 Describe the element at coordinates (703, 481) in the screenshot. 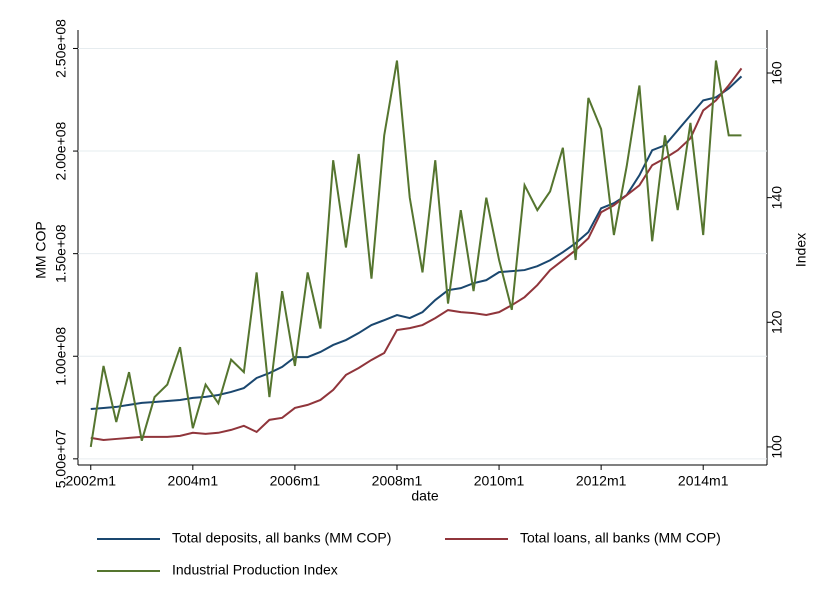

I see `x-tick-label: 2014m1` at that location.